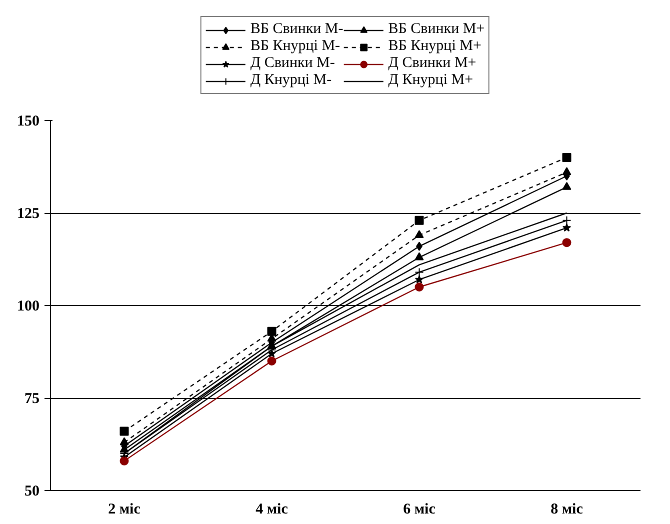 This screenshot has height=524, width=670. What do you see at coordinates (291, 80) in the screenshot?
I see `legend-label: Д Кнурці М-` at bounding box center [291, 80].